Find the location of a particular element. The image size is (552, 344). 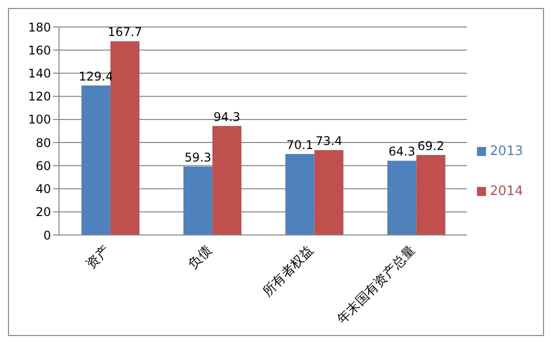

x-tick-label: 资产 is located at coordinates (98, 257).